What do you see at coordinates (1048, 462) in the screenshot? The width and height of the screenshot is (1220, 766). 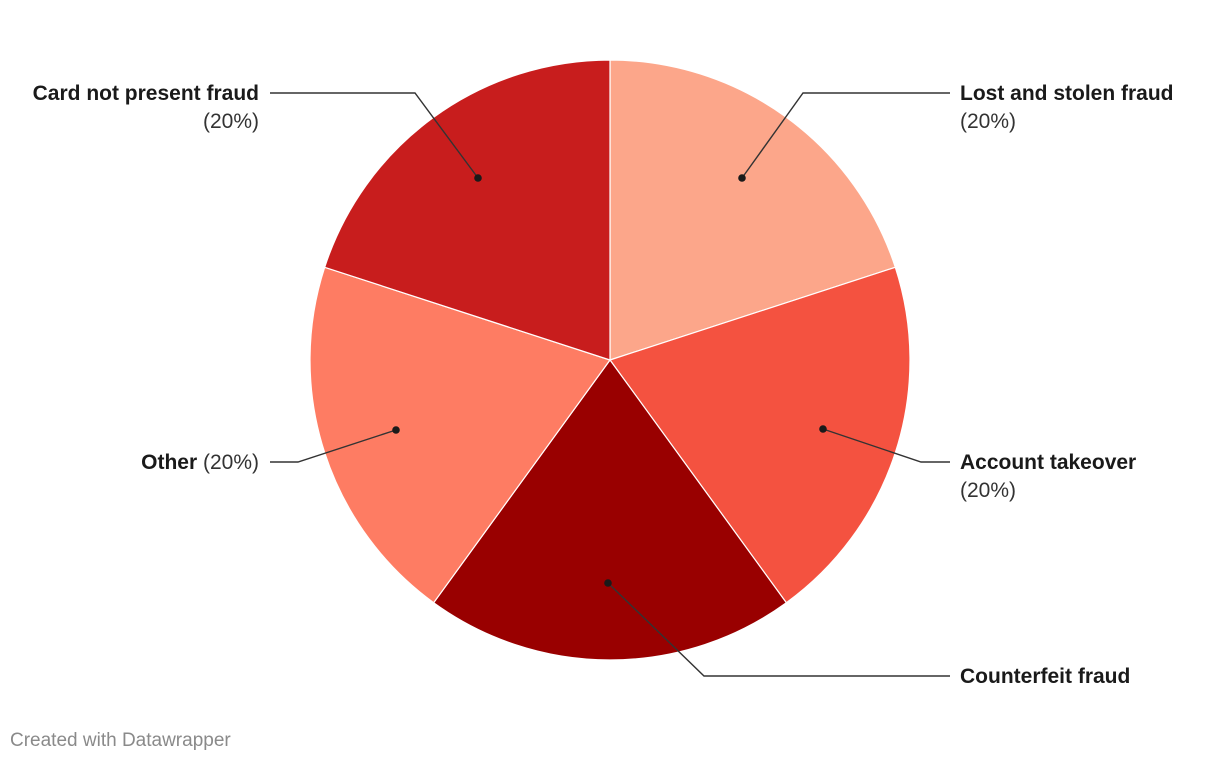 I see `slice-label-name: Account takeover` at bounding box center [1048, 462].